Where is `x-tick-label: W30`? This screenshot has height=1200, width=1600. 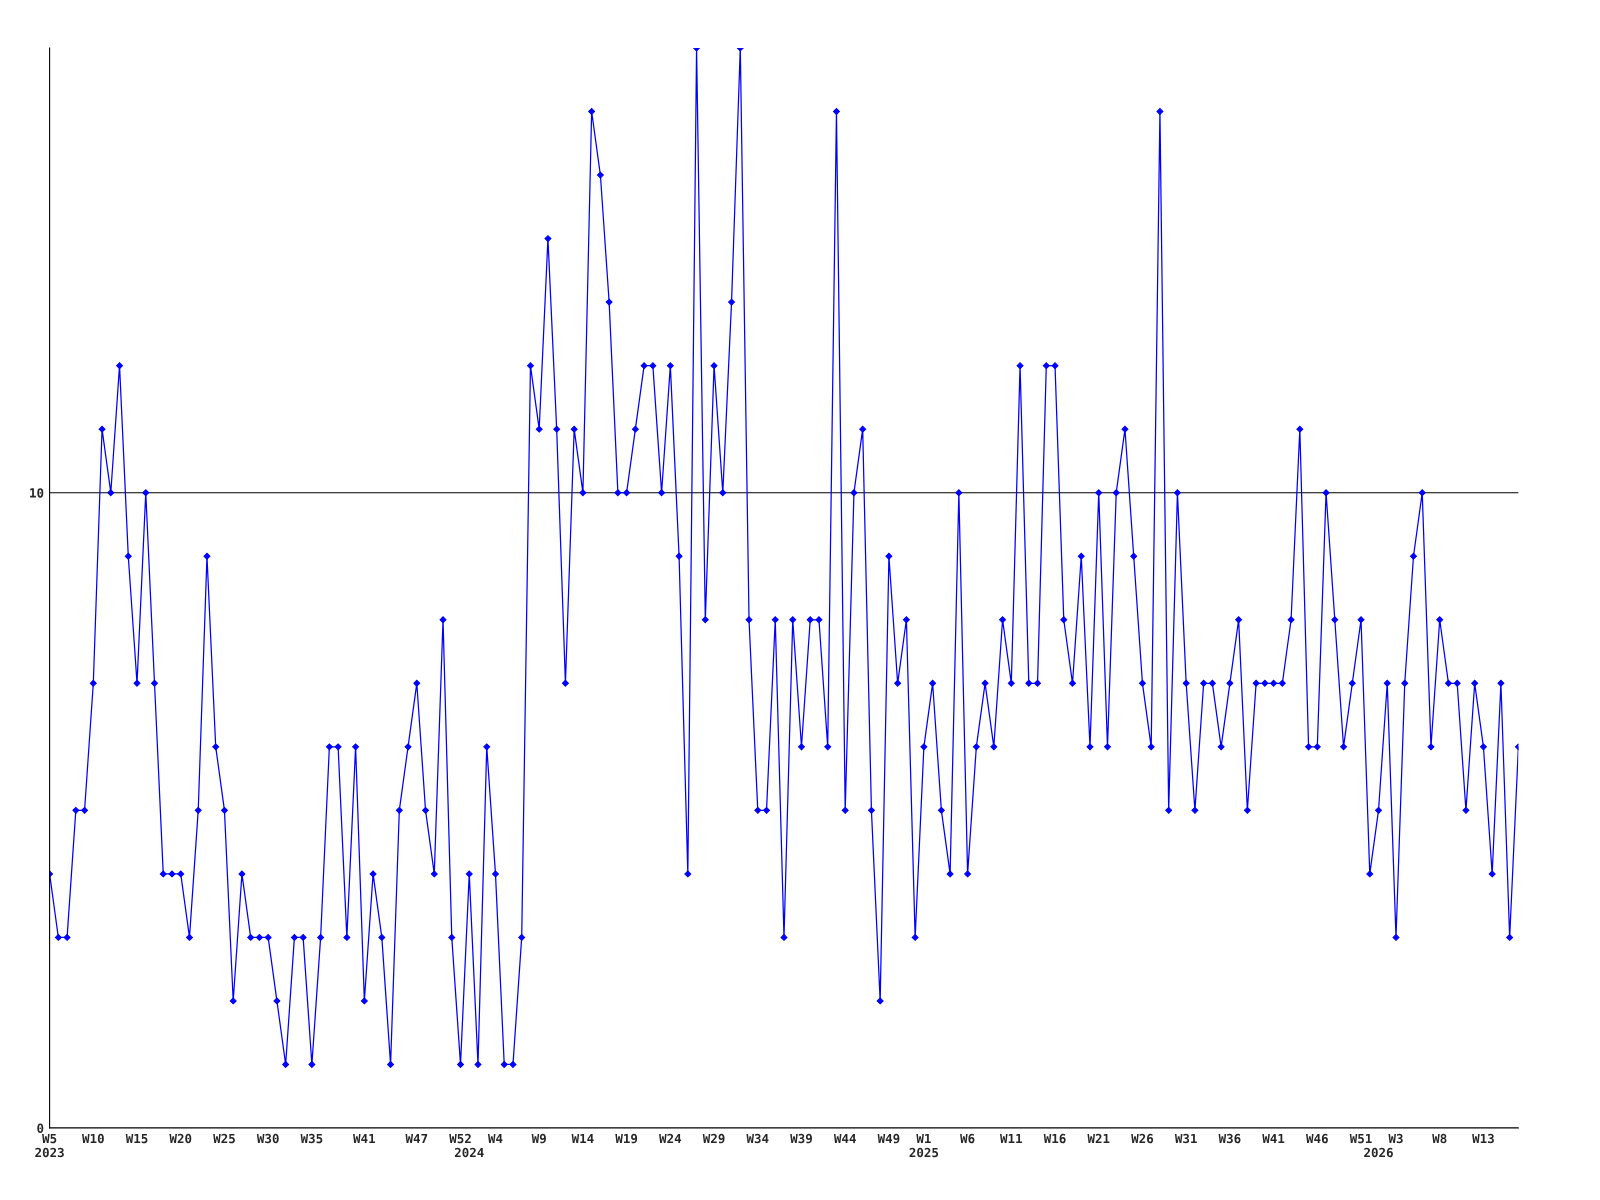 x-tick-label: W30 is located at coordinates (267, 1138).